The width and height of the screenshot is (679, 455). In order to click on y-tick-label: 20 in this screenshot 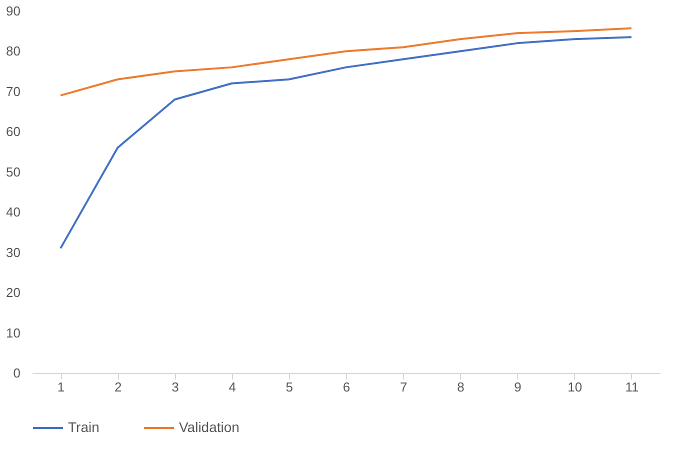, I will do `click(13, 292)`.